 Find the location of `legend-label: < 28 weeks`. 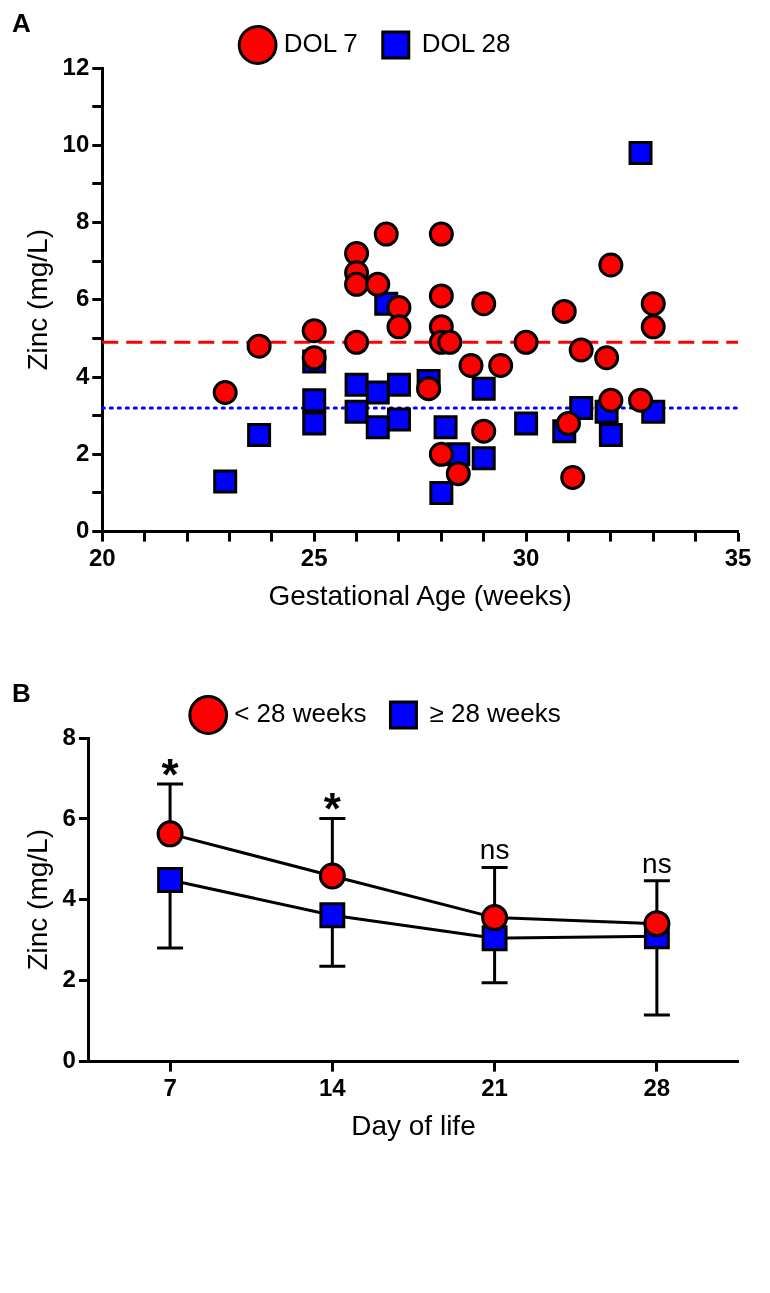

legend-label: < 28 weeks is located at coordinates (300, 713).